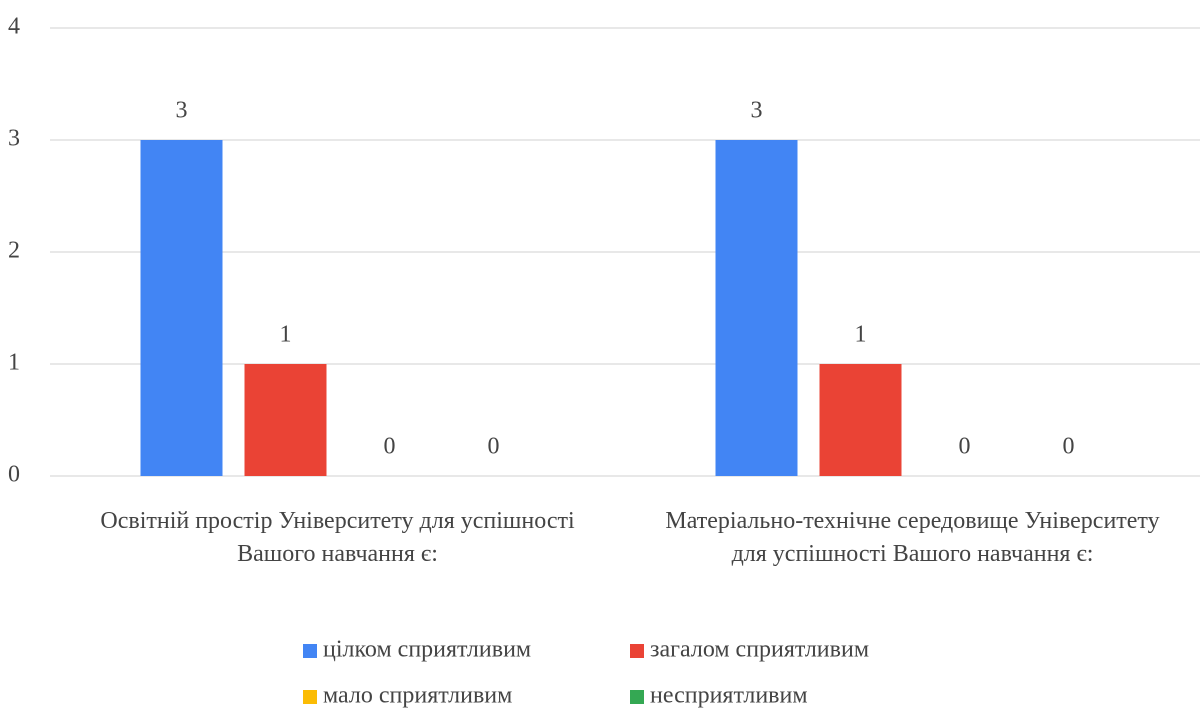  I want to click on legend-label: несприятливим, so click(729, 696).